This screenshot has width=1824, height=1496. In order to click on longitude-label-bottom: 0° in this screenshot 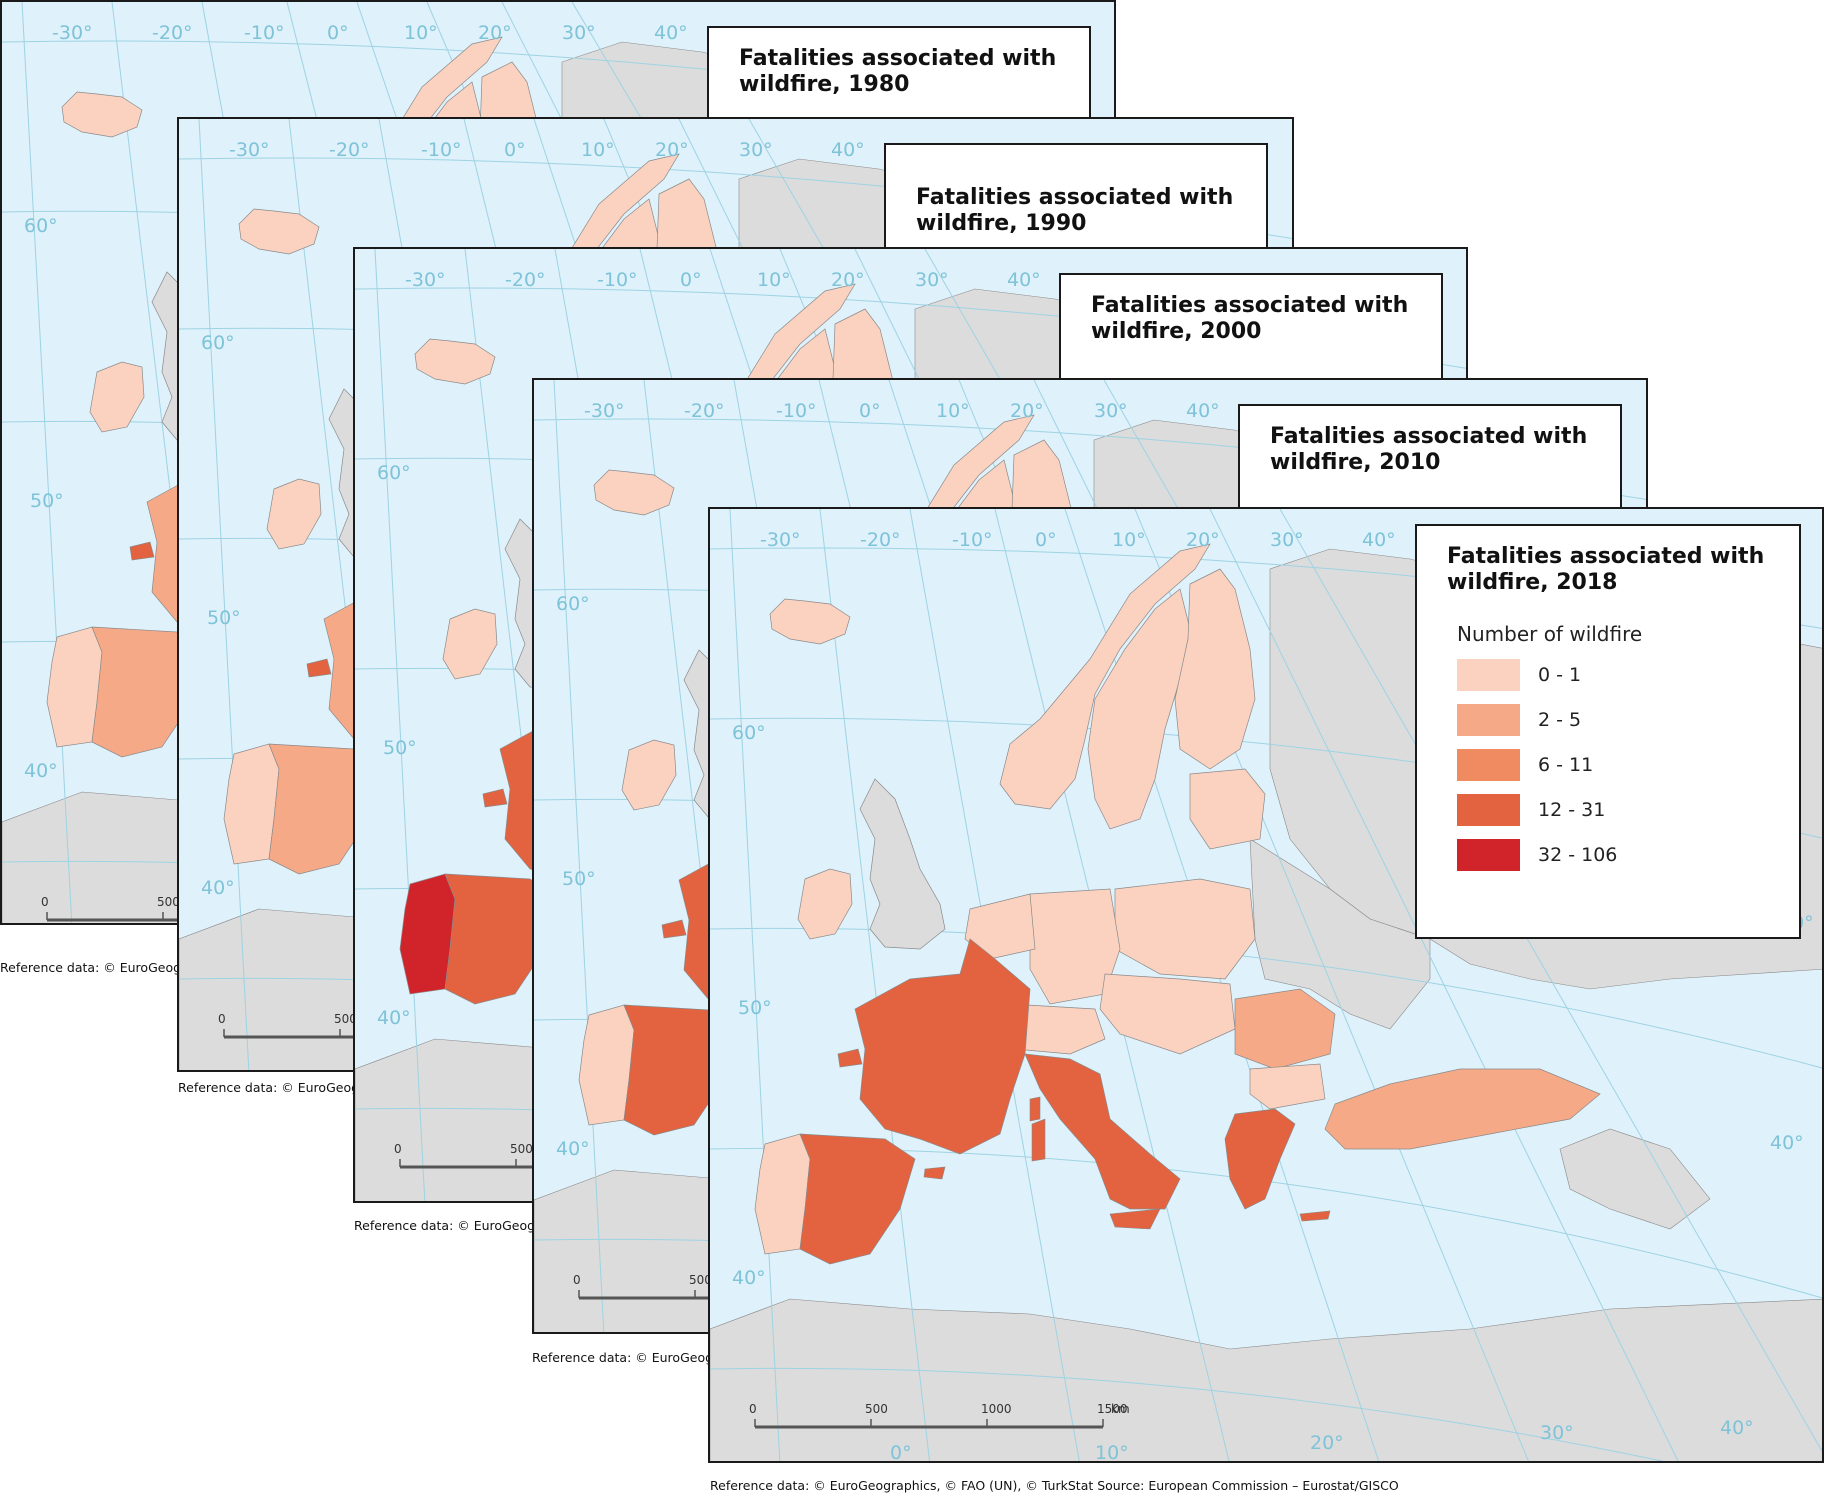, I will do `click(901, 1452)`.